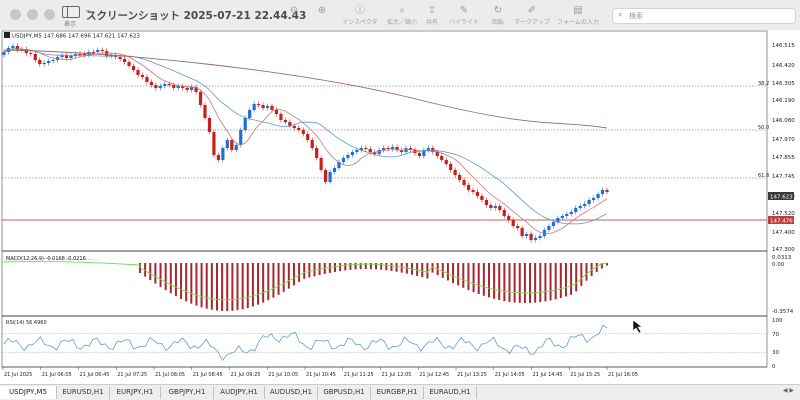 The image size is (800, 400). Describe the element at coordinates (187, 392) in the screenshot. I see `symbol-tab: GBPJPY,H1` at that location.